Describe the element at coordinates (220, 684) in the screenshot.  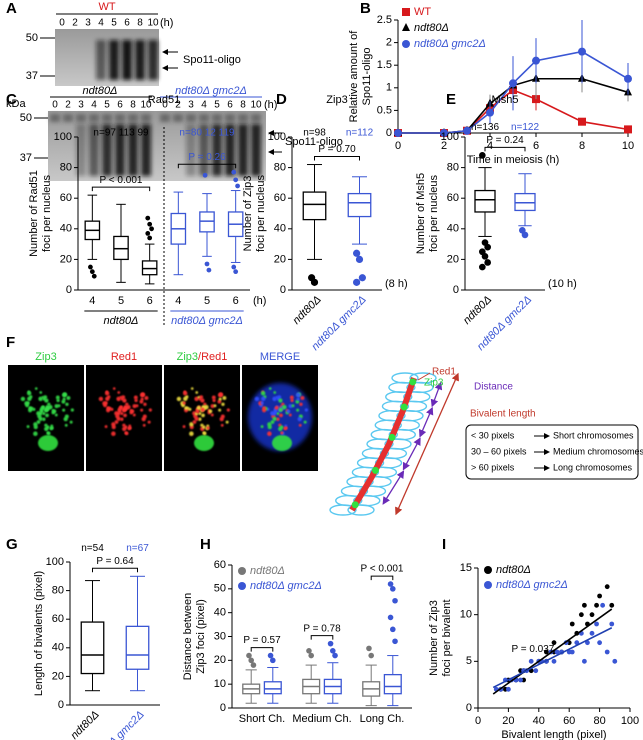
I see `y-tick-label: 10` at that location.